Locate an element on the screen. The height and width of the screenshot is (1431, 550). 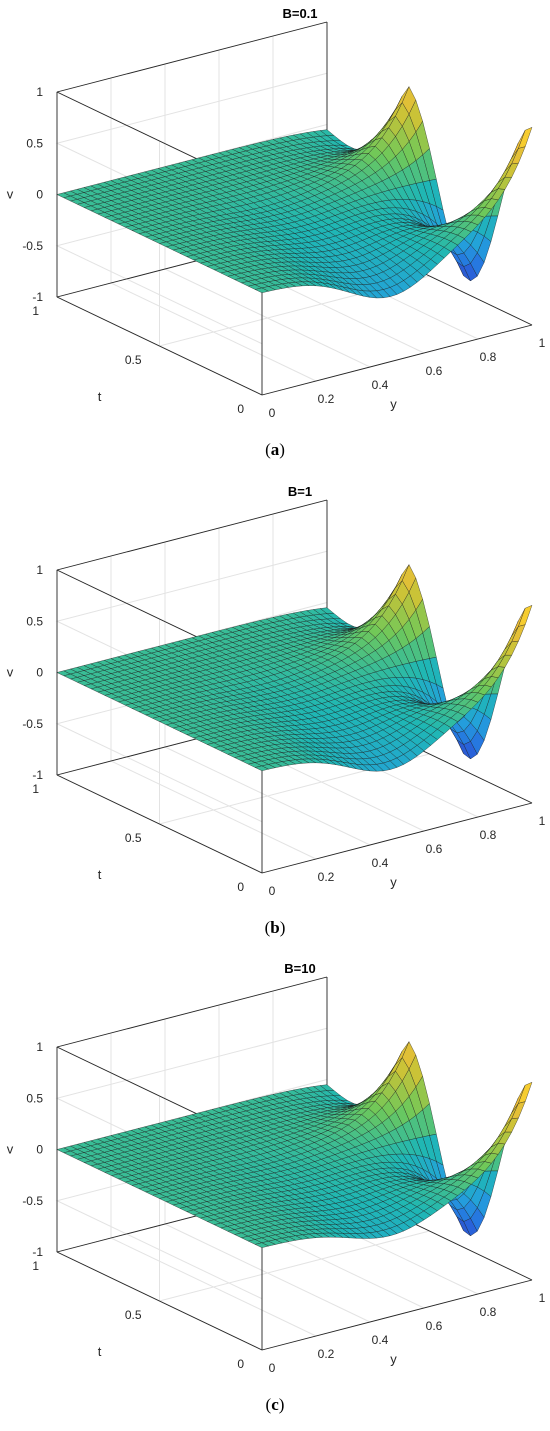
figure-caption: (a) is located at coordinates (275, 449).